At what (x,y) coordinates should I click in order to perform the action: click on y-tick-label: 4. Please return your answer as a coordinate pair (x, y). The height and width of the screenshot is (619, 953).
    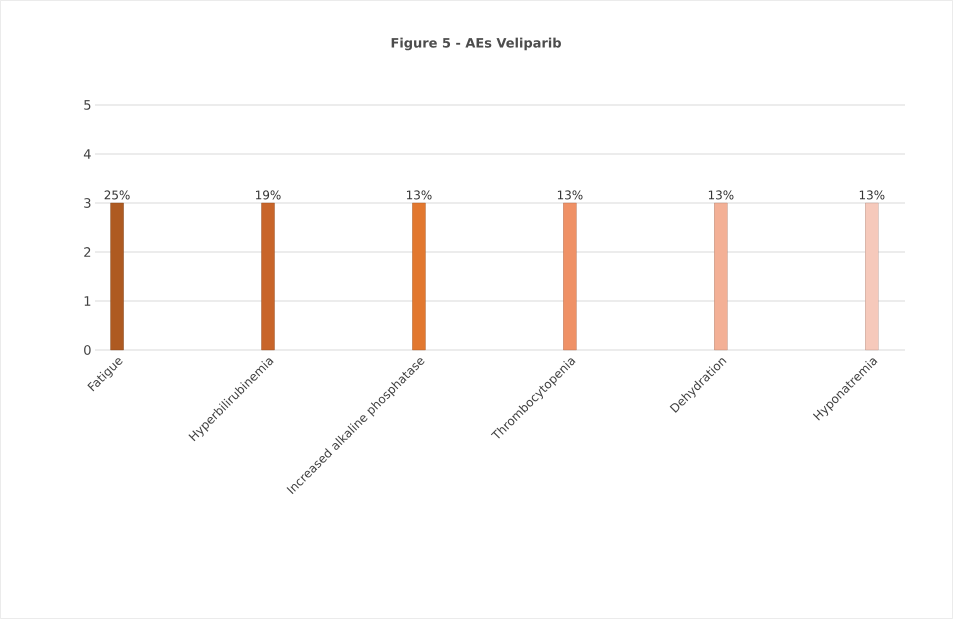
    Looking at the image, I should click on (87, 154).